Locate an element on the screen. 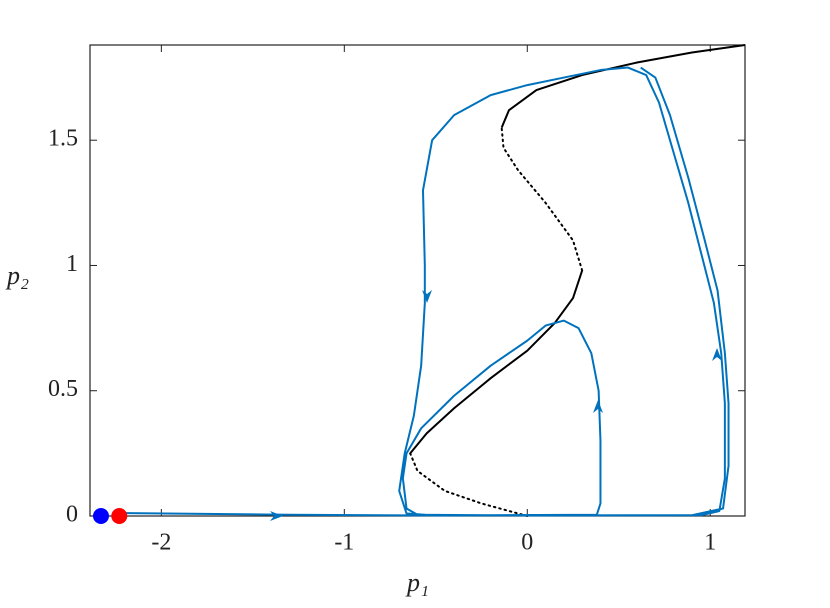  x-tick-label: -2 is located at coordinates (161, 543).